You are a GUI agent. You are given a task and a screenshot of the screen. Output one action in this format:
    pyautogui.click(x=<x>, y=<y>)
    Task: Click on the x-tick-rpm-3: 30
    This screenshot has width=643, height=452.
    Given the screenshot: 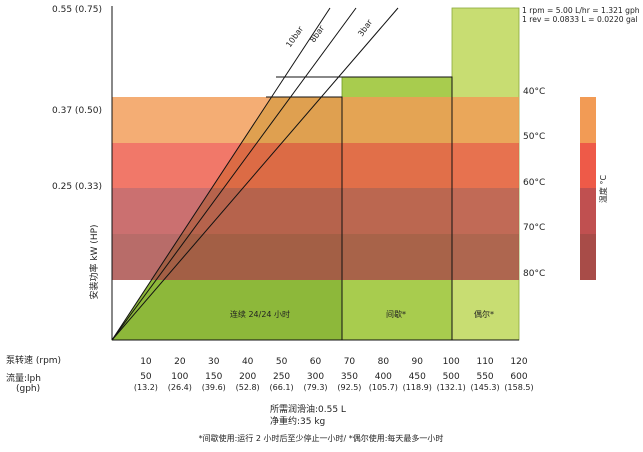 What is the action you would take?
    pyautogui.click(x=214, y=362)
    